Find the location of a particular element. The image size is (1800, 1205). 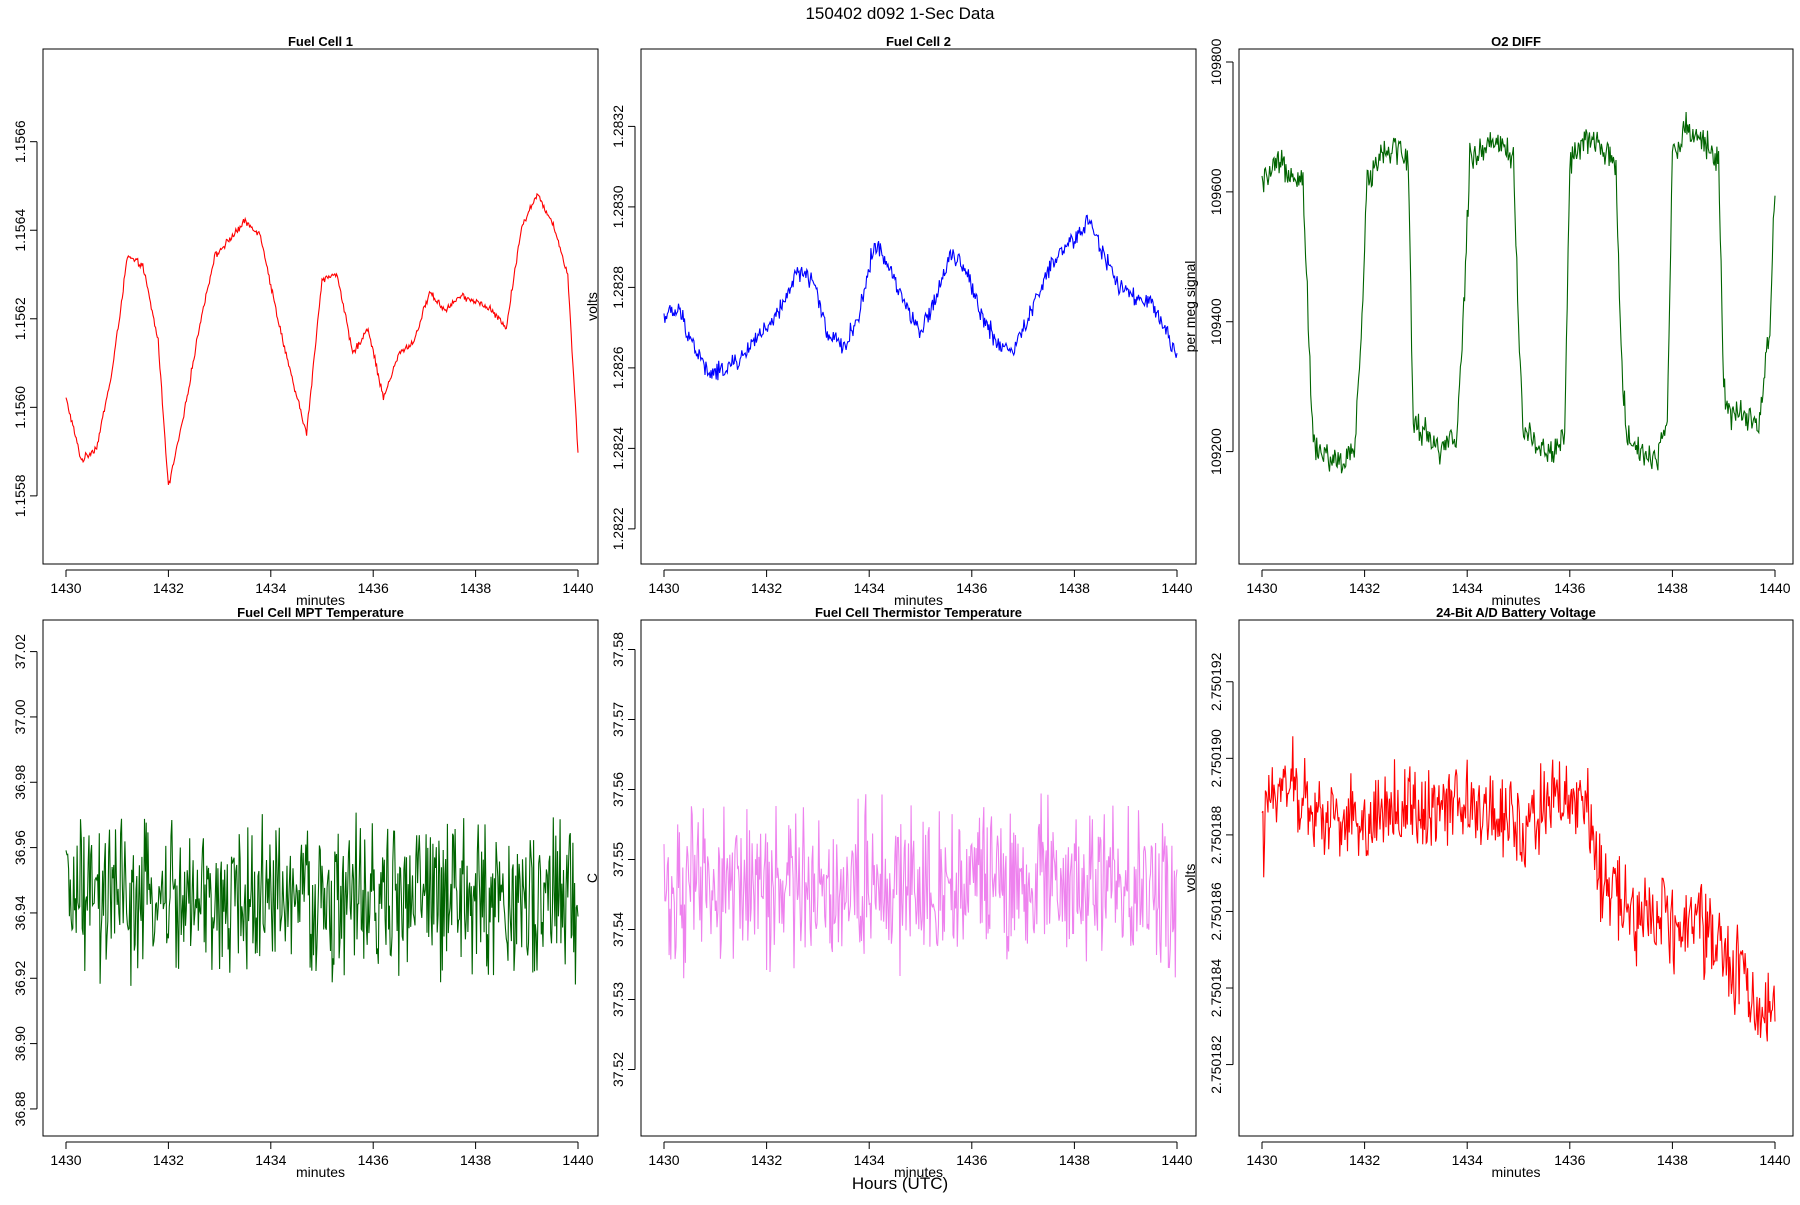

y-tick-label: 36.96 is located at coordinates (20, 847).